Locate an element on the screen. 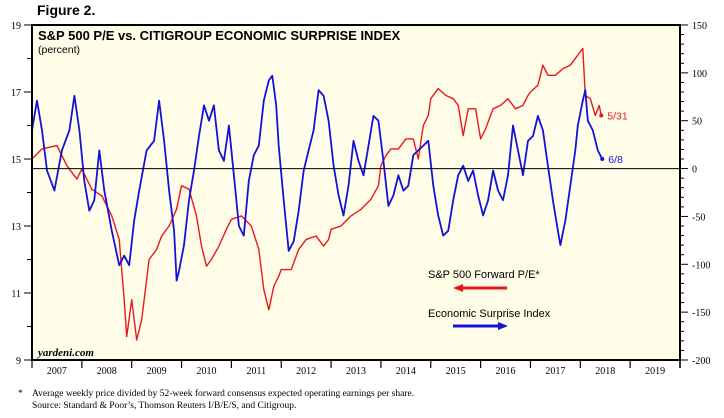 This screenshot has height=418, width=724. x-axis-tick-label: 2007 is located at coordinates (57, 371).